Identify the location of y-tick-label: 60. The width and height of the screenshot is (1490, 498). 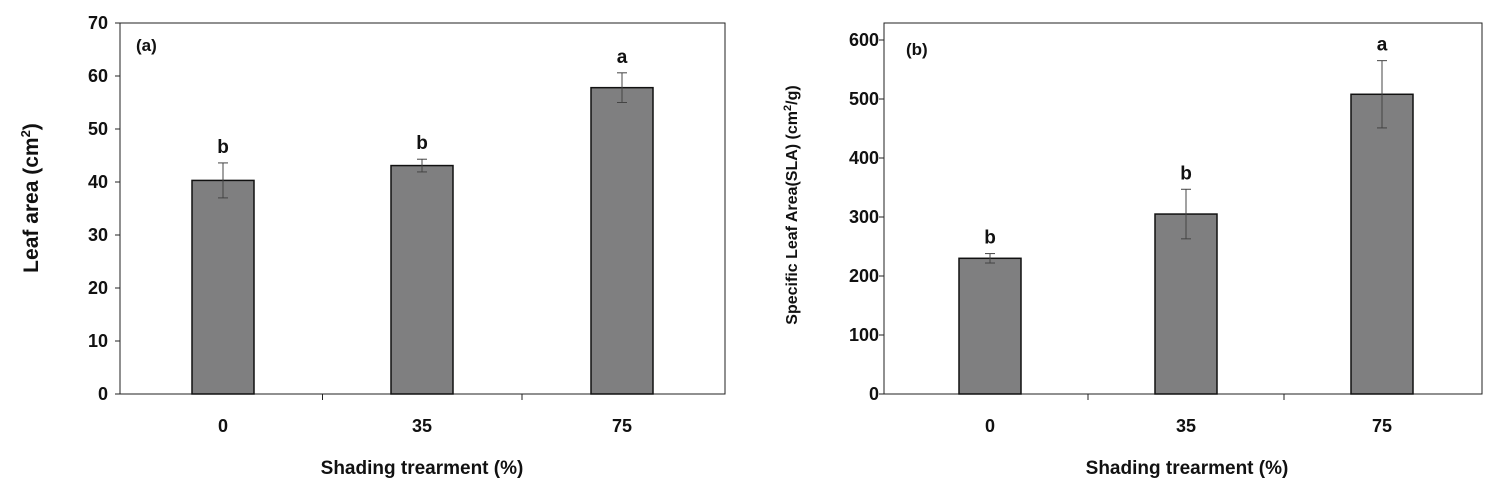
(98, 76).